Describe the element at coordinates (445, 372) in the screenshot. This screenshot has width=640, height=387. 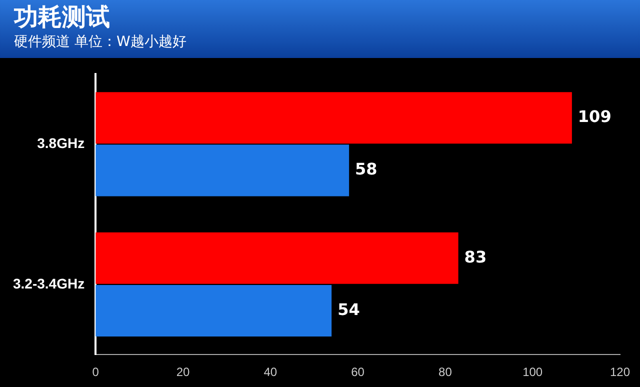
I see `x-tick-label: 80` at that location.